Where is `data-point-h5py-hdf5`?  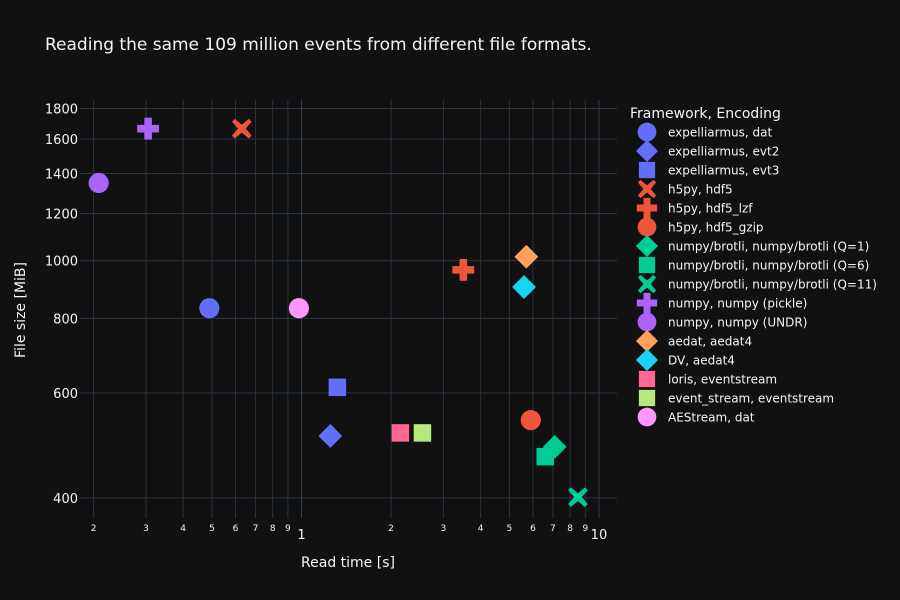 data-point-h5py-hdf5 is located at coordinates (242, 128).